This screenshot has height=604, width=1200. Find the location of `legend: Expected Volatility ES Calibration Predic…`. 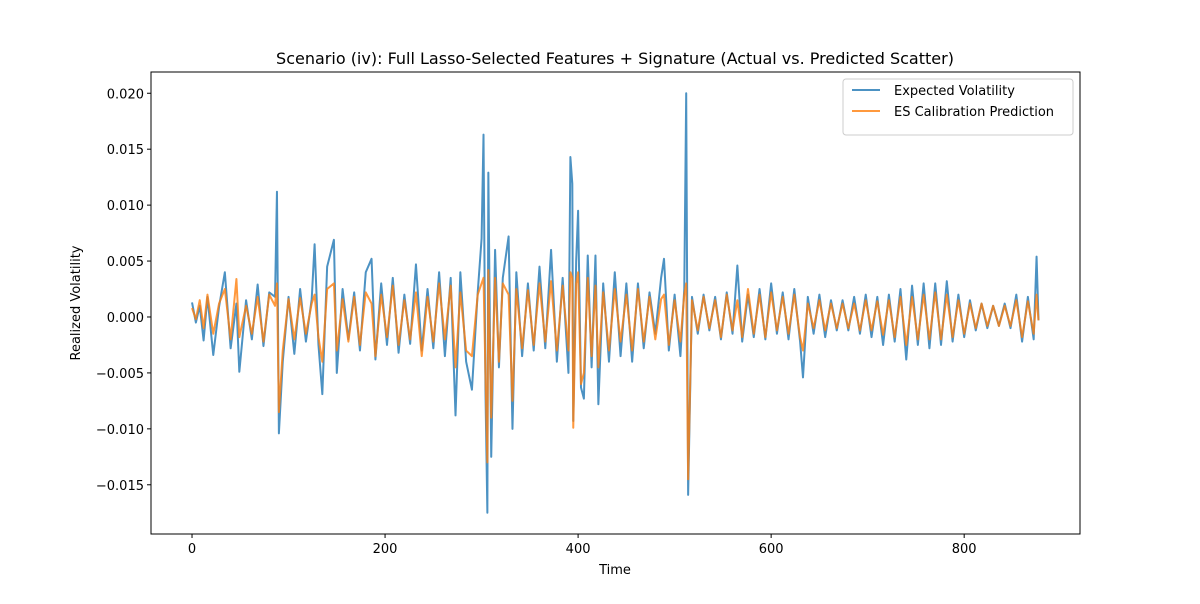

legend: Expected Volatility ES Calibration Predic… is located at coordinates (958, 107).